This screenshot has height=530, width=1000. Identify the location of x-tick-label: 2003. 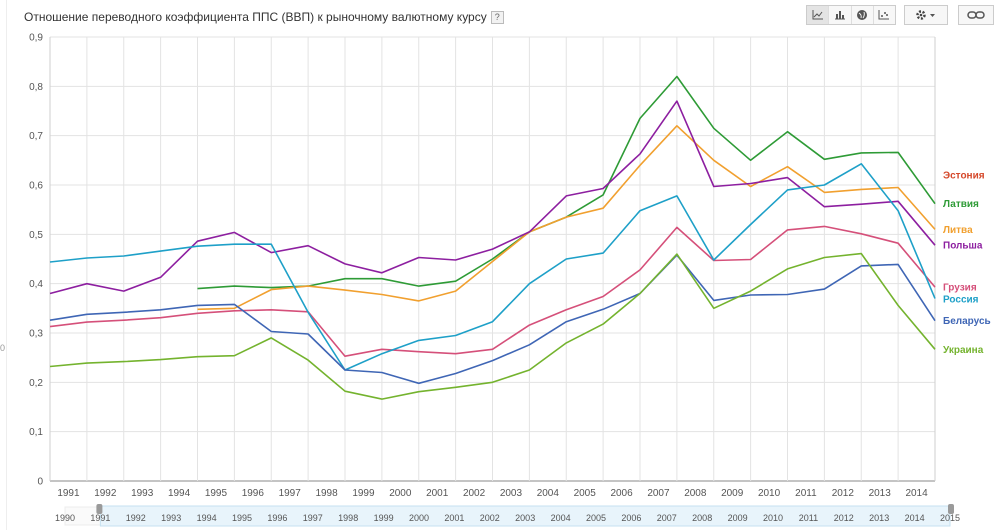
(511, 493).